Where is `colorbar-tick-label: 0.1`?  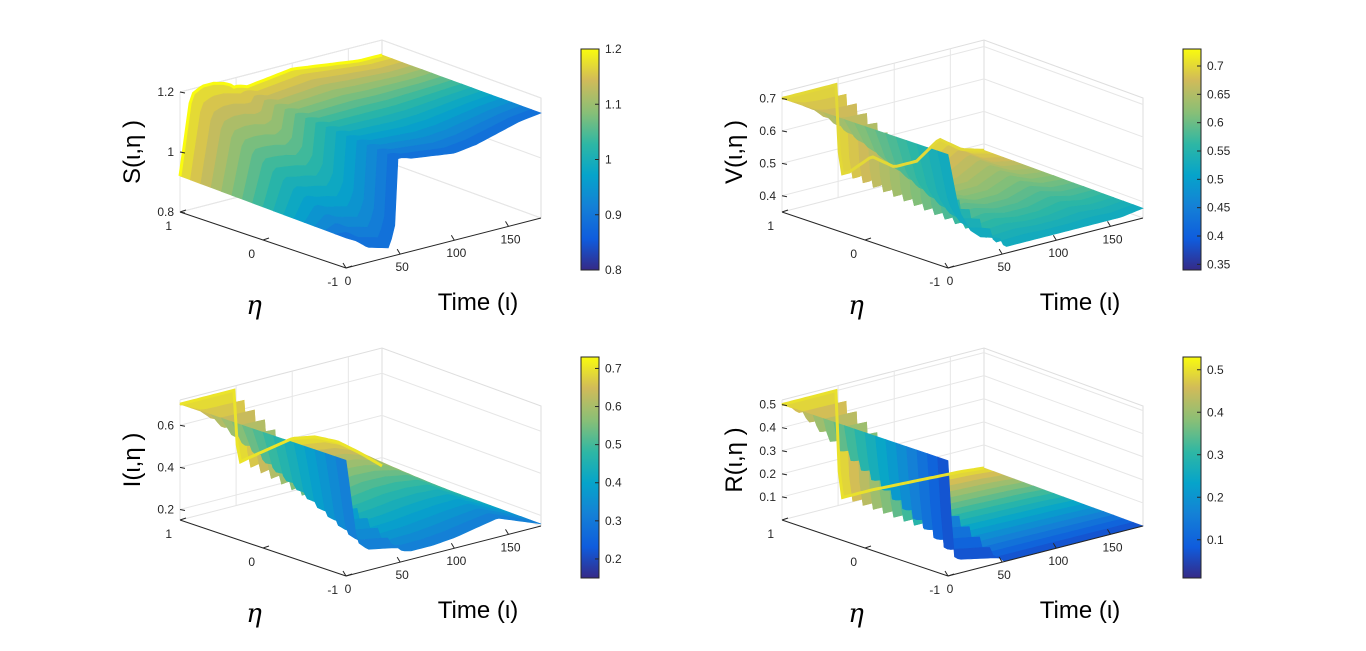 colorbar-tick-label: 0.1 is located at coordinates (1215, 540).